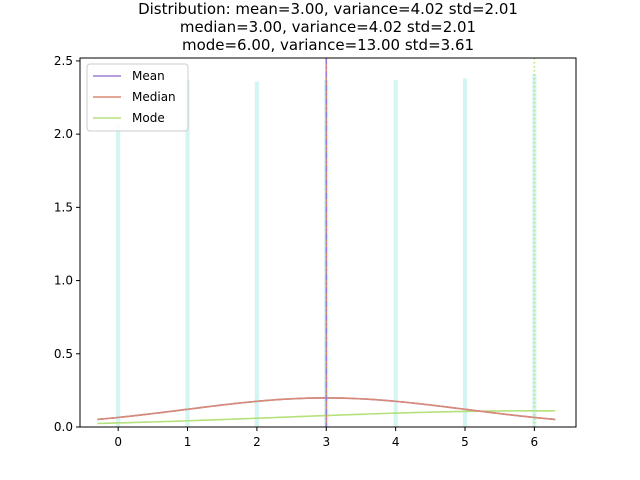  Describe the element at coordinates (465, 442) in the screenshot. I see `x-tick-label-5: 5` at that location.